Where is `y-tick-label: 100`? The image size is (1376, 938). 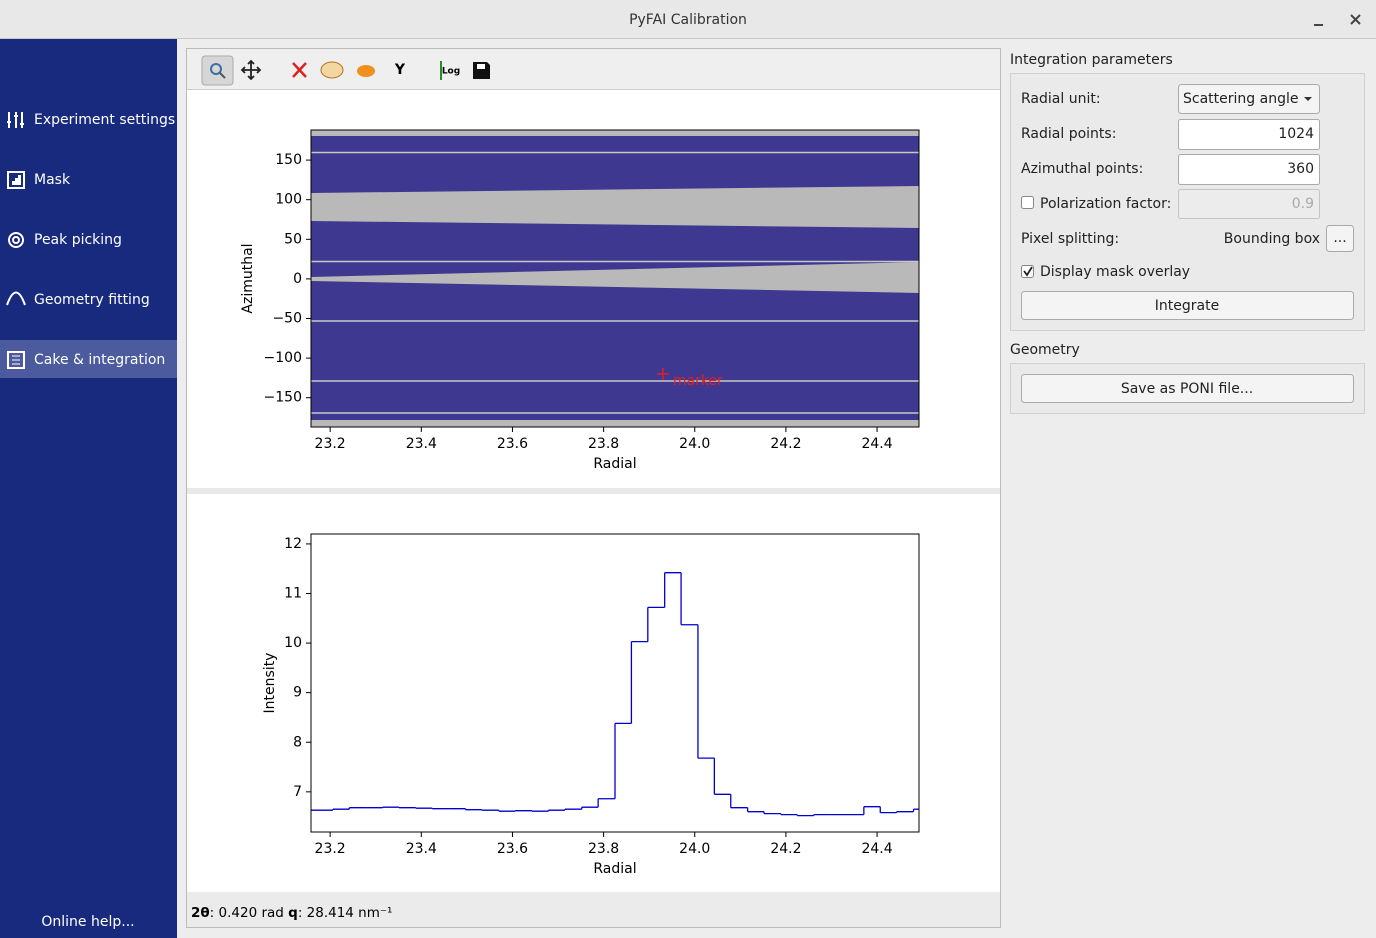 y-tick-label: 100 is located at coordinates (288, 200).